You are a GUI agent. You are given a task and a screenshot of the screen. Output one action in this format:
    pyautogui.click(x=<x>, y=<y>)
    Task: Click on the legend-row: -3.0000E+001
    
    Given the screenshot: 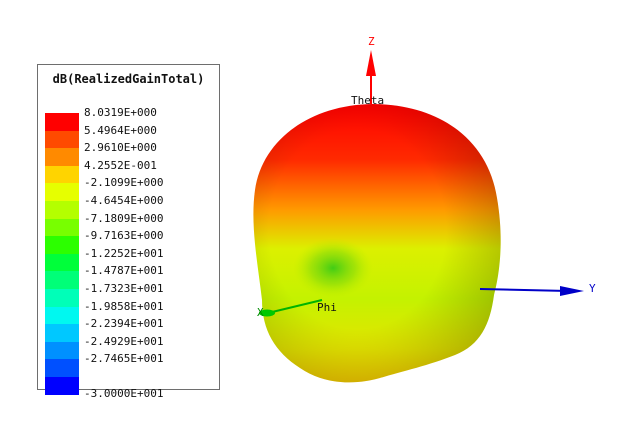 What is the action you would take?
    pyautogui.click(x=128, y=388)
    